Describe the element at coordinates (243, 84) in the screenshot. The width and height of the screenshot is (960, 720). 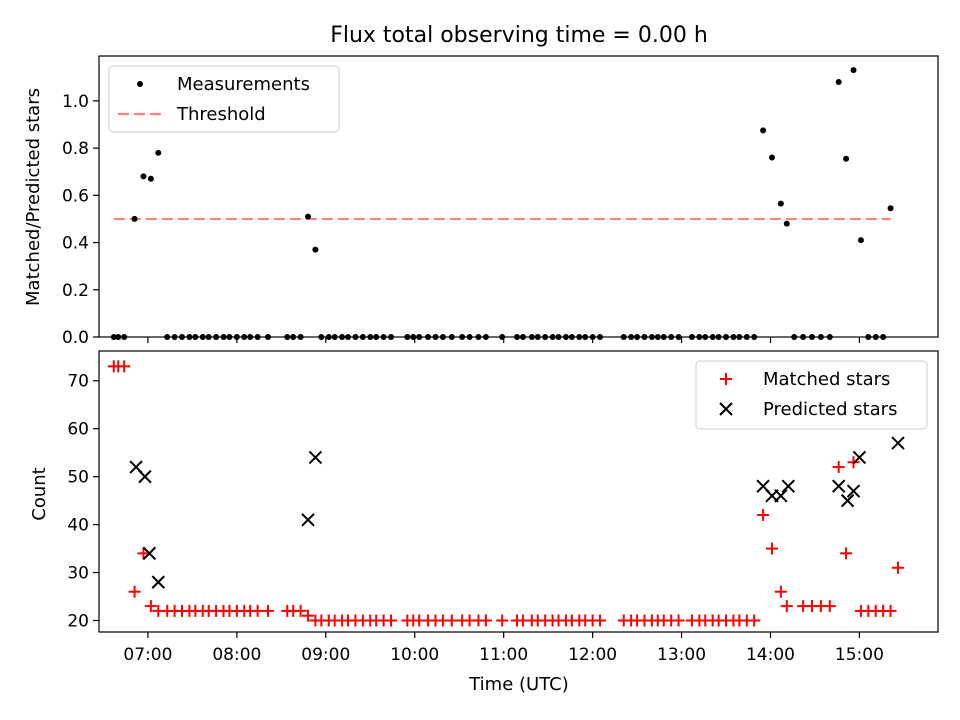
I see `legend-measurements-label: Measurements` at that location.